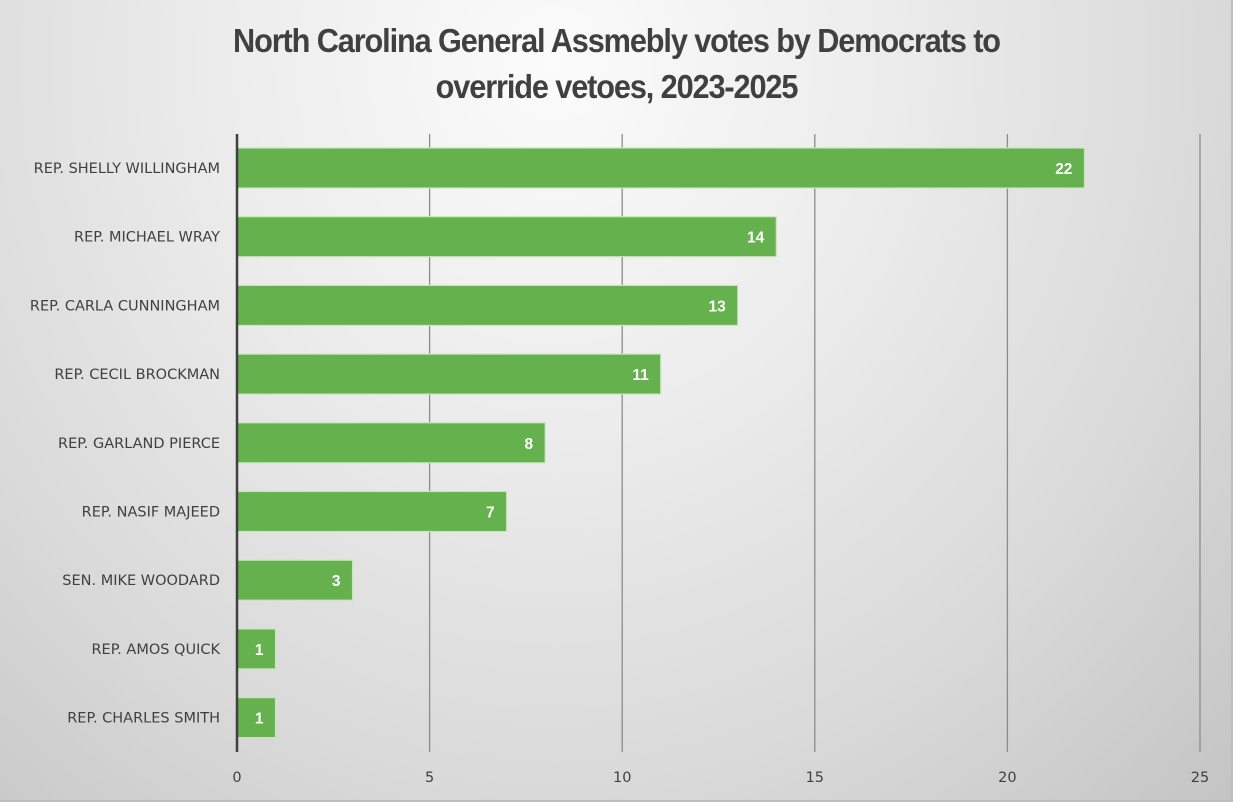 This screenshot has height=802, width=1233. I want to click on category-label: REP. GARLAND PIERCE, so click(139, 444).